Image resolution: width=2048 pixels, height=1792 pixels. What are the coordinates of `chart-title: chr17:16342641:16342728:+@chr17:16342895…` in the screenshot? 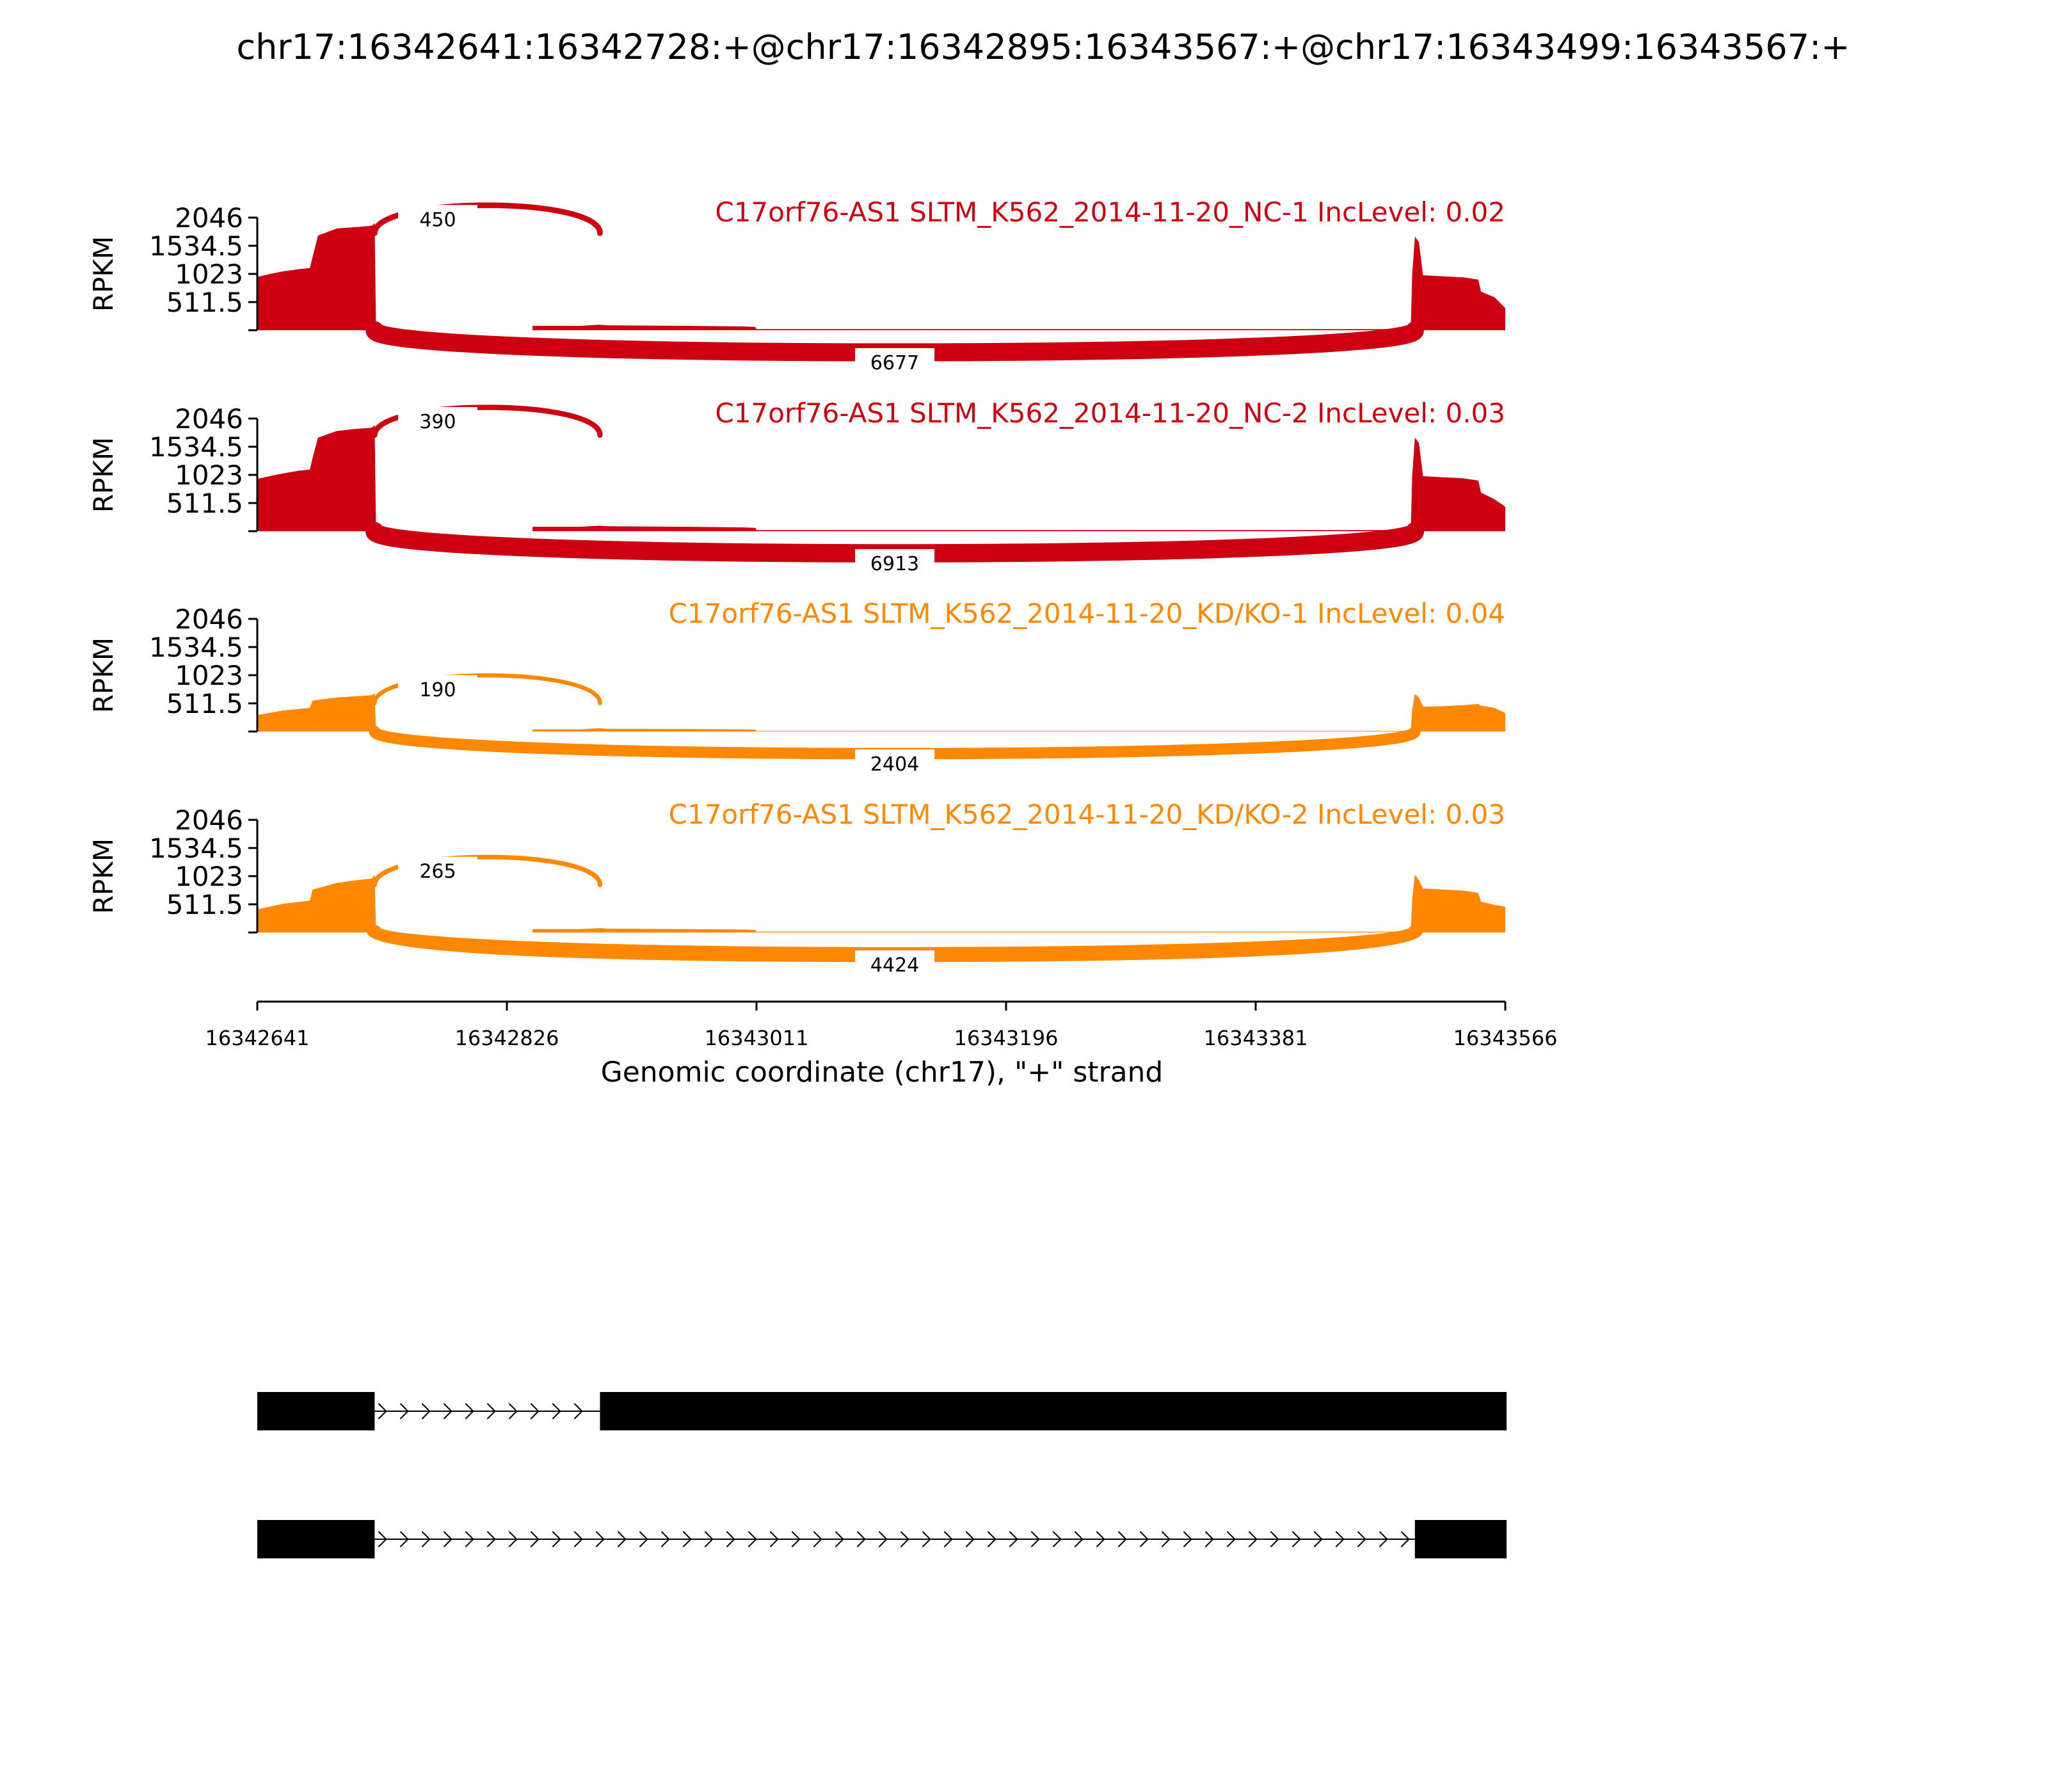 It's located at (1043, 47).